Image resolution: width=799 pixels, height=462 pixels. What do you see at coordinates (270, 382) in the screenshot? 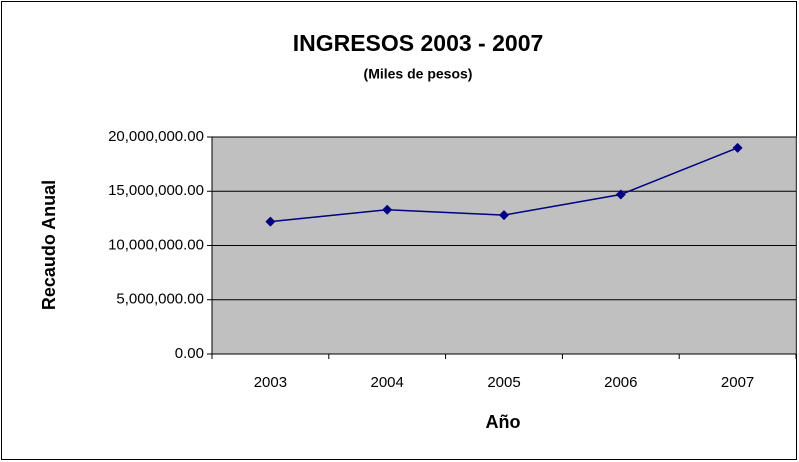
I see `x-tick-label: 2003` at bounding box center [270, 382].